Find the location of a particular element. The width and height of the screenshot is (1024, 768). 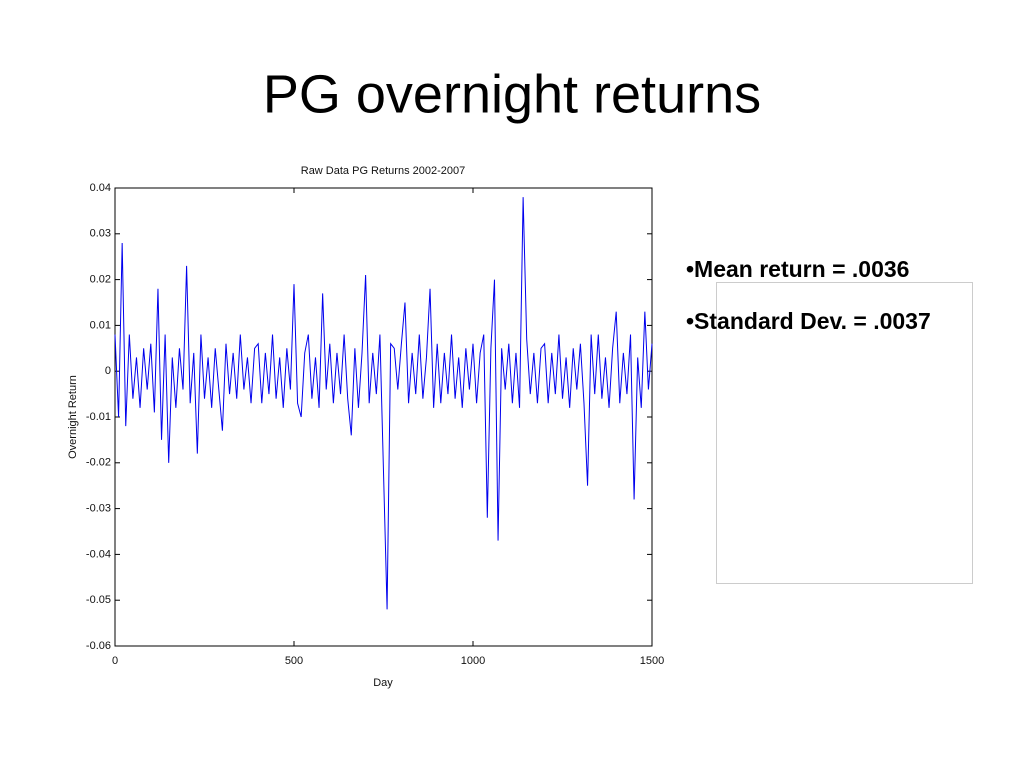

x-tick-label: 0 is located at coordinates (115, 661).